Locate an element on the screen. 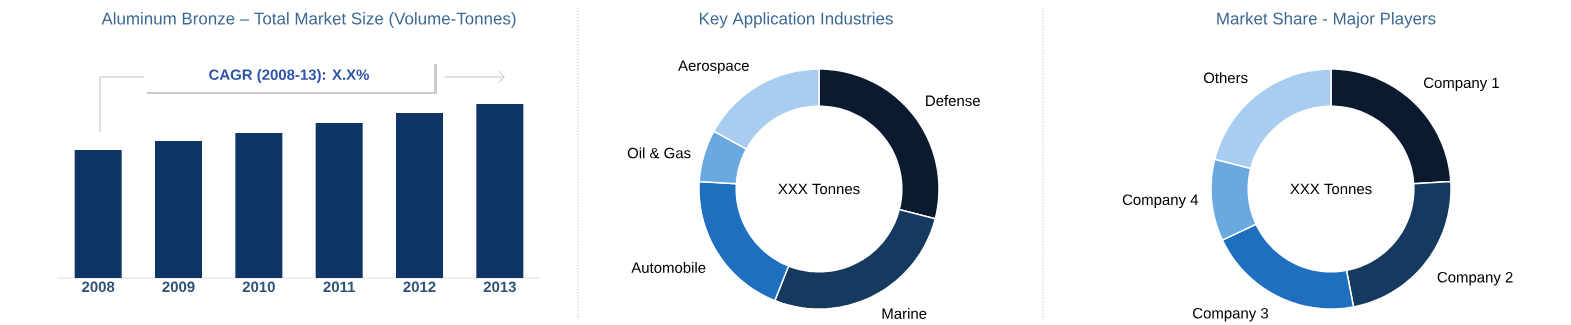 The image size is (1571, 325). x-tick-label: 2011 is located at coordinates (339, 287).